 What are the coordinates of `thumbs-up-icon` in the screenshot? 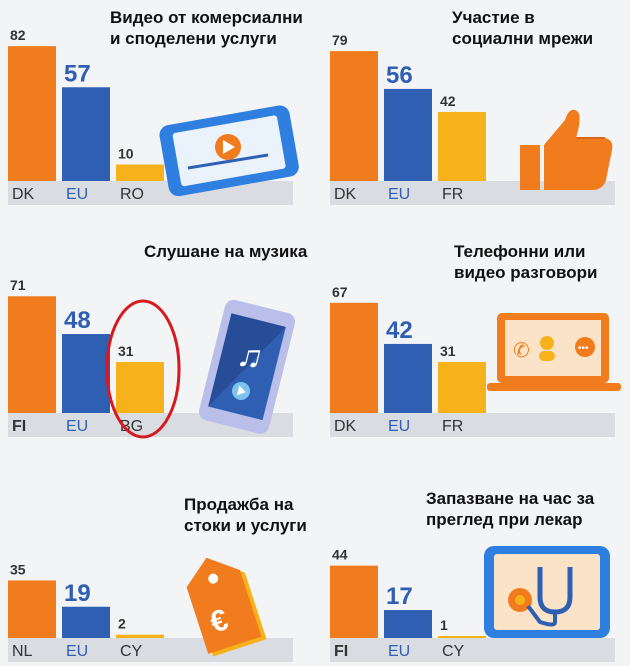 It's located at (566, 149).